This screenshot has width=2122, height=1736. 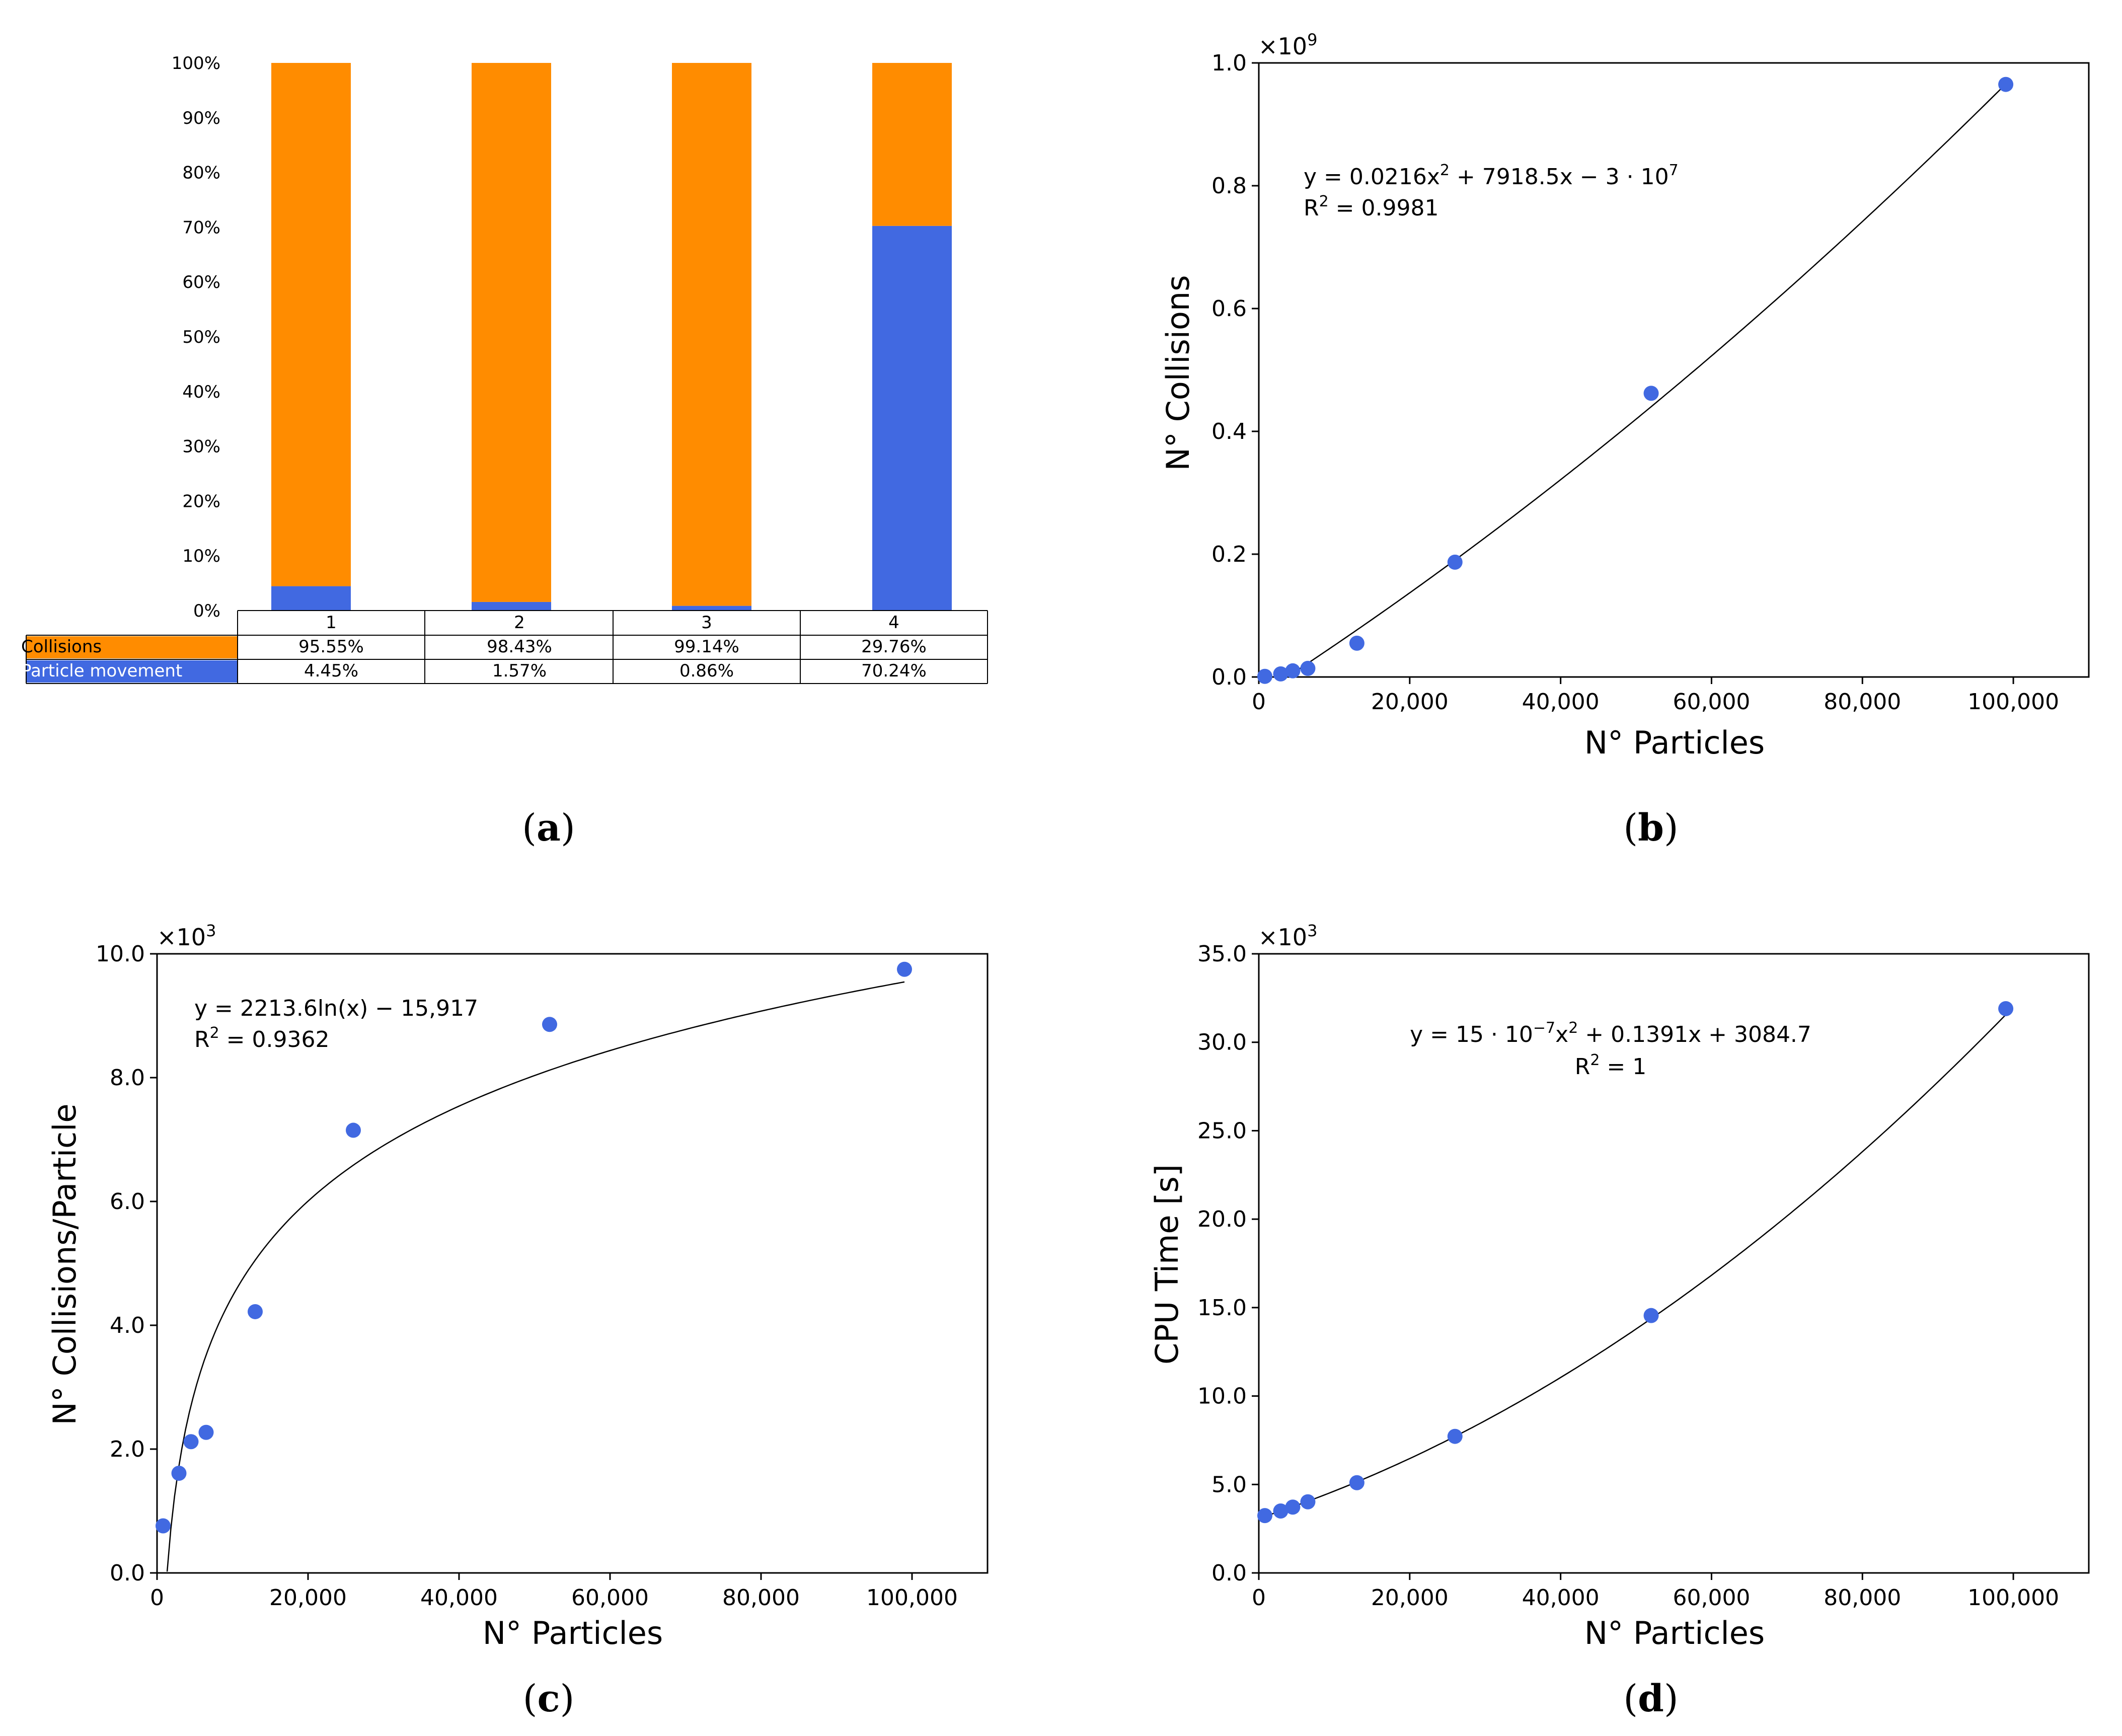 I want to click on panel-a-y-tick-label: 100%, so click(x=196, y=63).